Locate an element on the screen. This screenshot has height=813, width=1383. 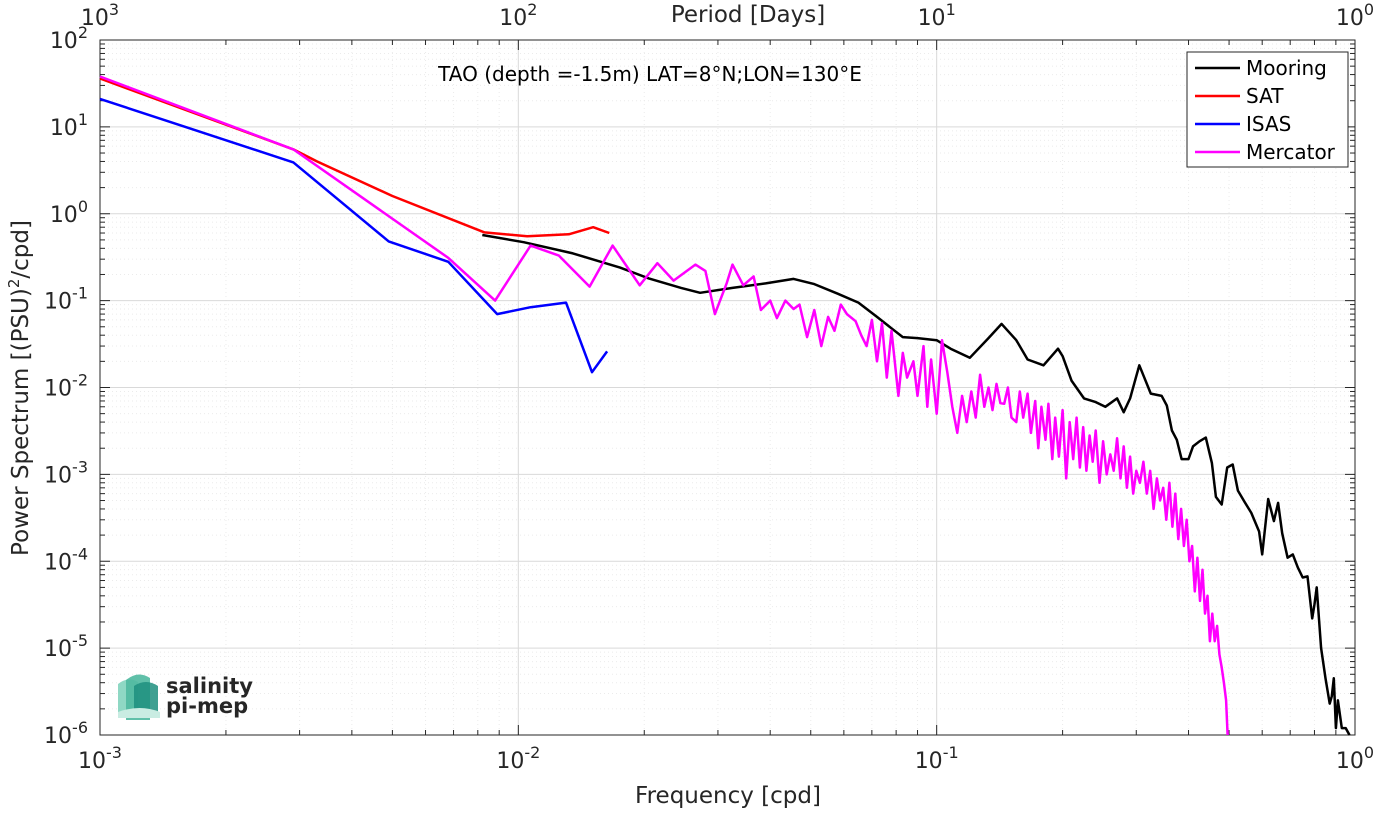
y-tick-label: 10⁻¹ is located at coordinates (66, 299).